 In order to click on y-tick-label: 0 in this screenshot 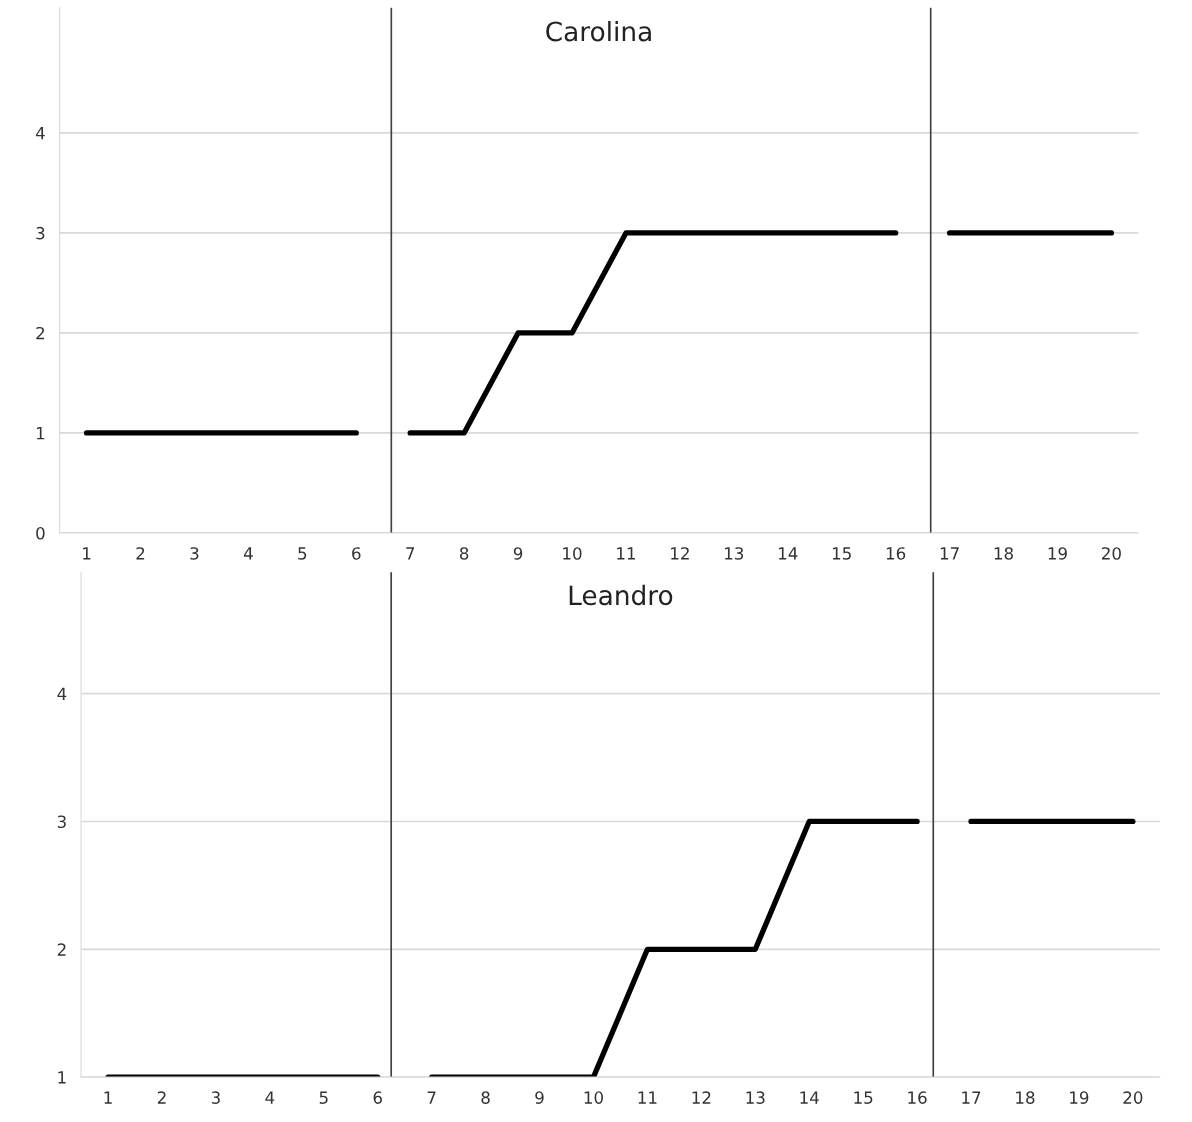, I will do `click(40, 533)`.